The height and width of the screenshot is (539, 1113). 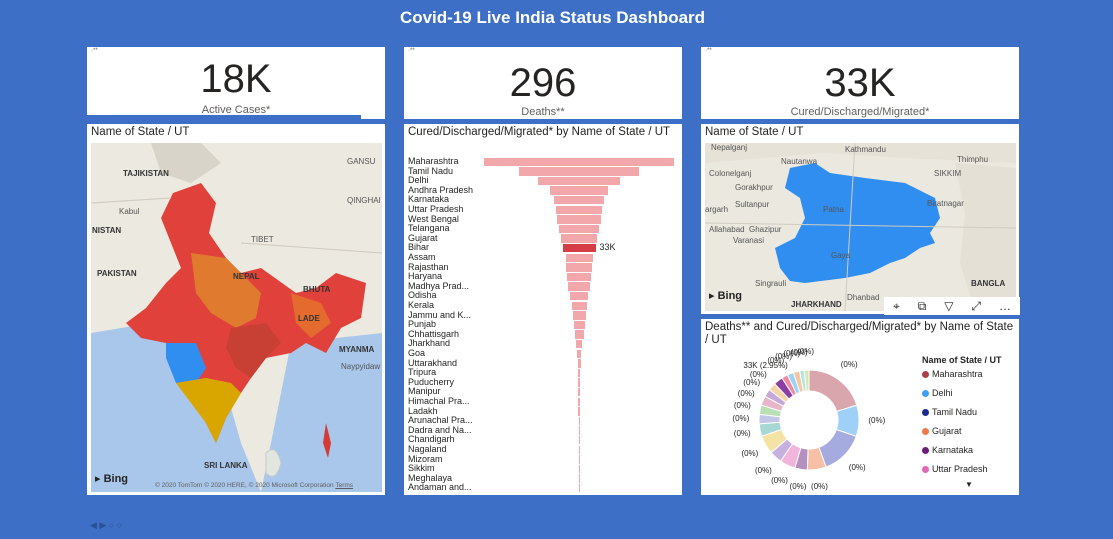 What do you see at coordinates (543, 439) in the screenshot?
I see `bar-row: Chandigarh` at bounding box center [543, 439].